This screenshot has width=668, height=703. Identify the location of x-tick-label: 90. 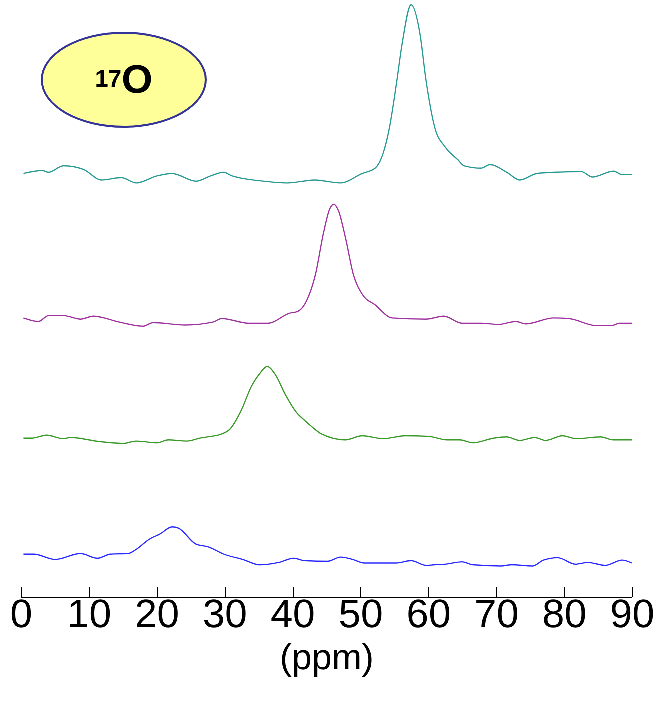
(632, 614).